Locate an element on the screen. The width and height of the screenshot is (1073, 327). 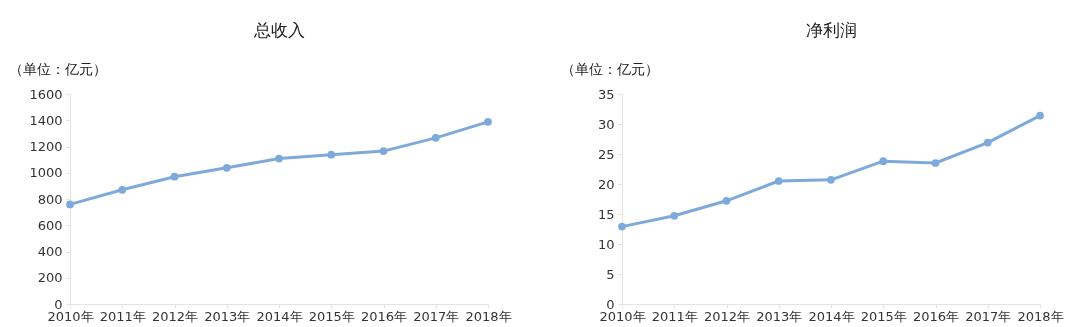
y-tick-label: 1600 is located at coordinates (46, 94).